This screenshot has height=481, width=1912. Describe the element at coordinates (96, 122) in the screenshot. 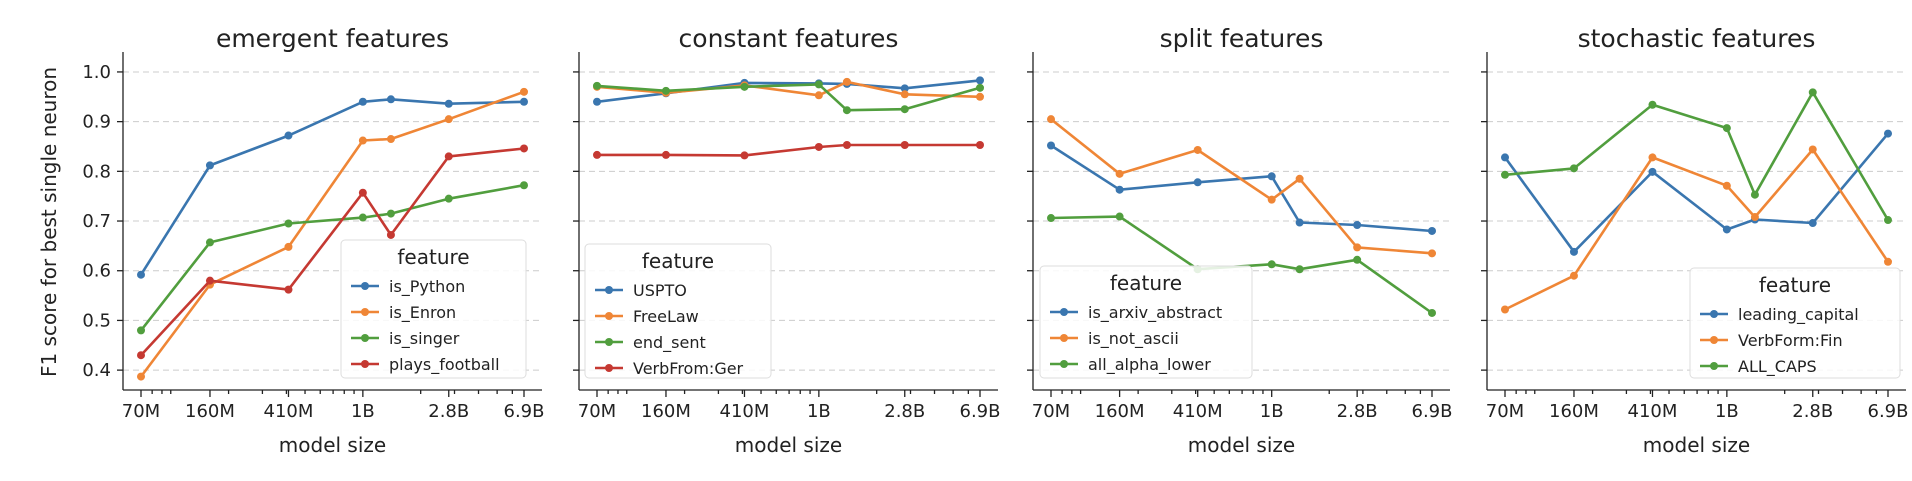

I see `y-tick-label: 0.9` at that location.